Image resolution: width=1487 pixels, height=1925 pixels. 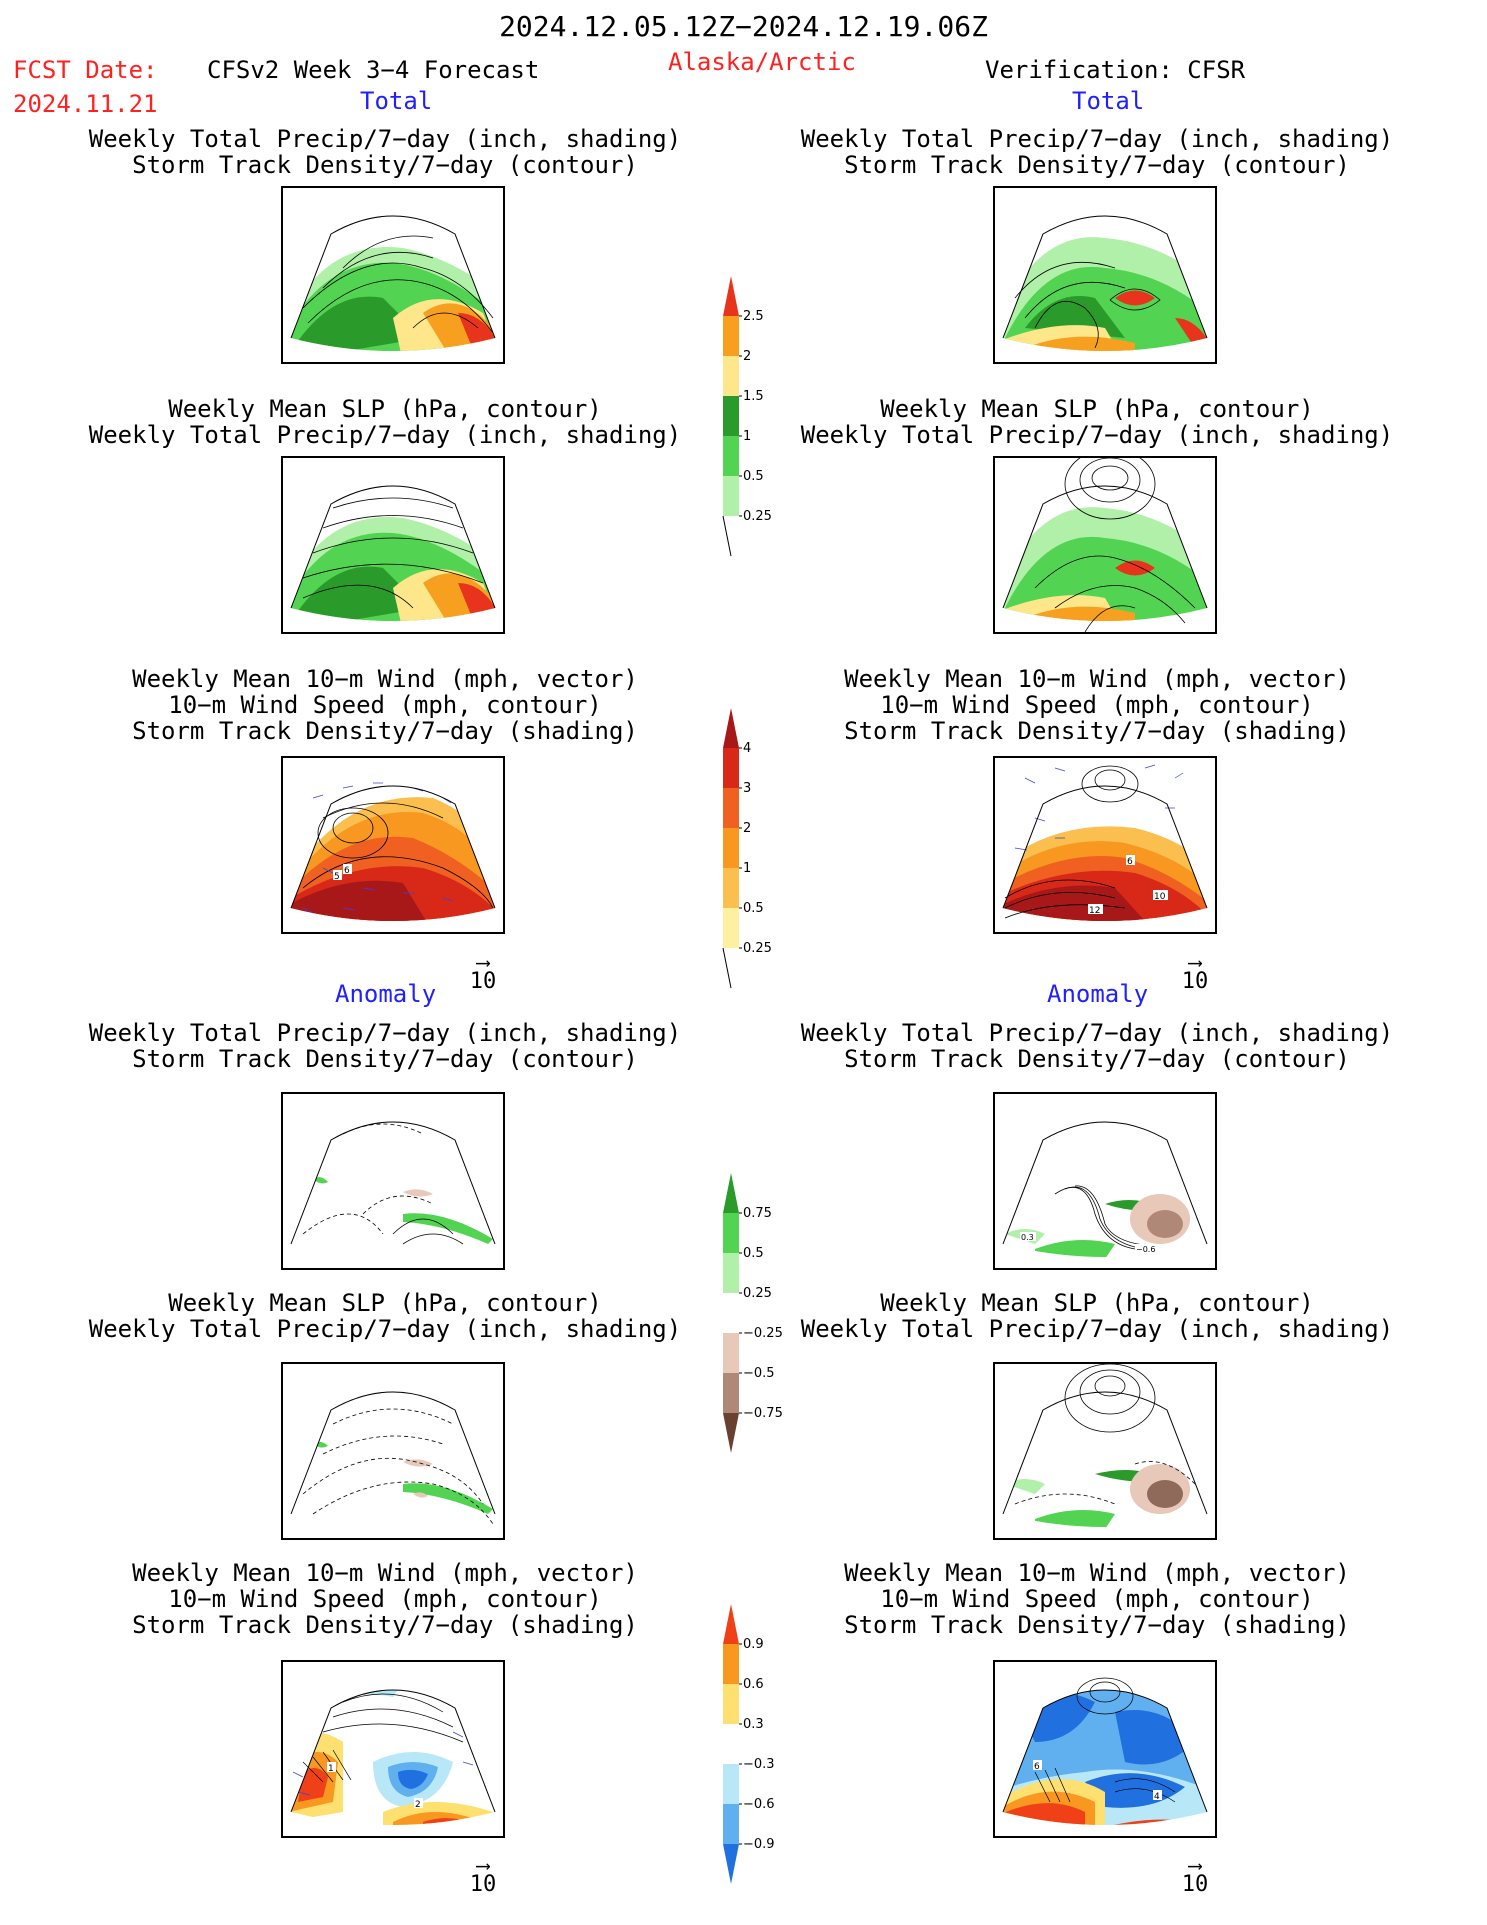 I want to click on verification-title: Verification: CFSR, so click(x=1115, y=70).